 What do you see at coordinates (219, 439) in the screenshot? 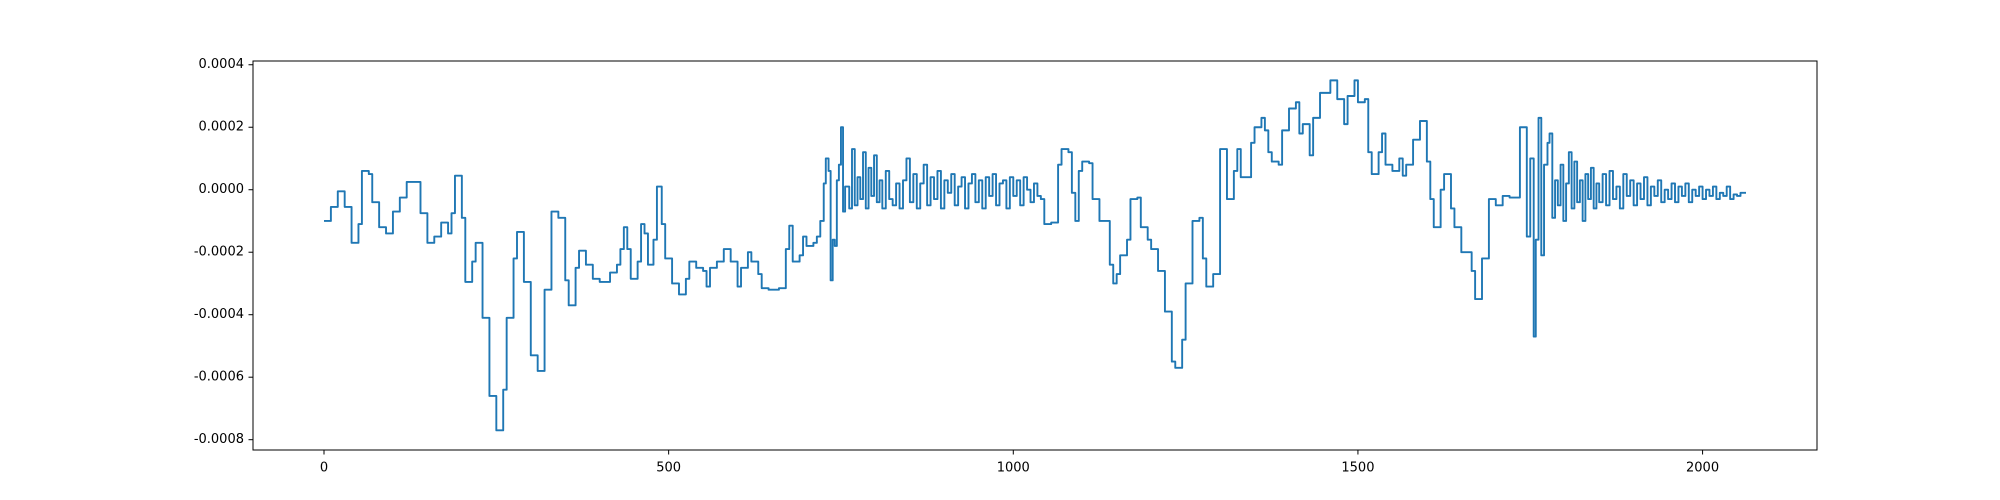
I see `y-tick-label: -0.0008` at bounding box center [219, 439].